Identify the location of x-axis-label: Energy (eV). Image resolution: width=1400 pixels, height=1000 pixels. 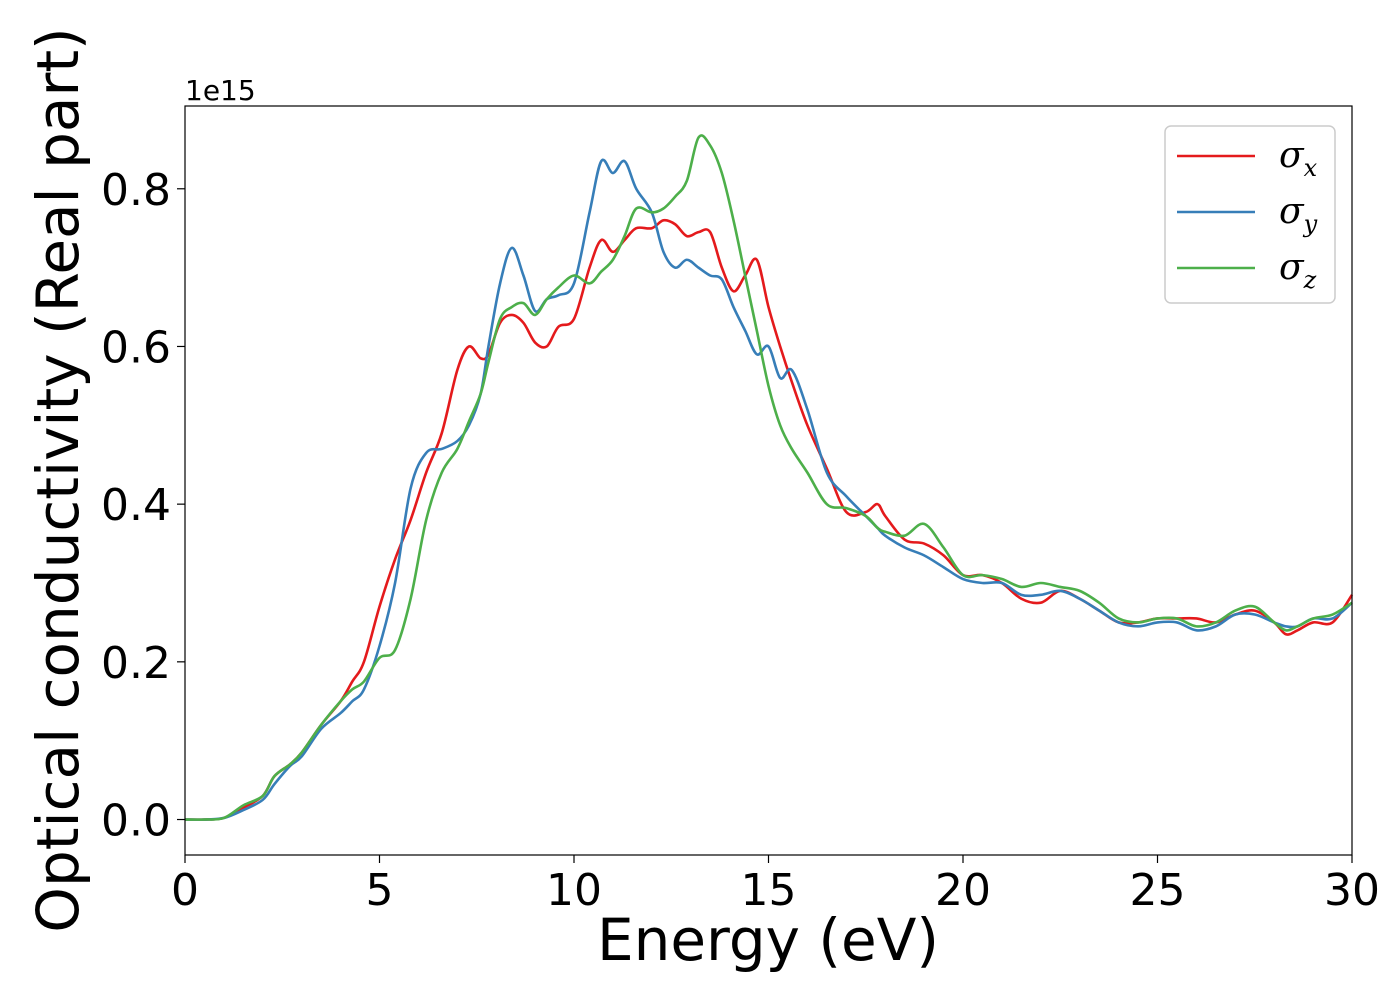
(768, 940).